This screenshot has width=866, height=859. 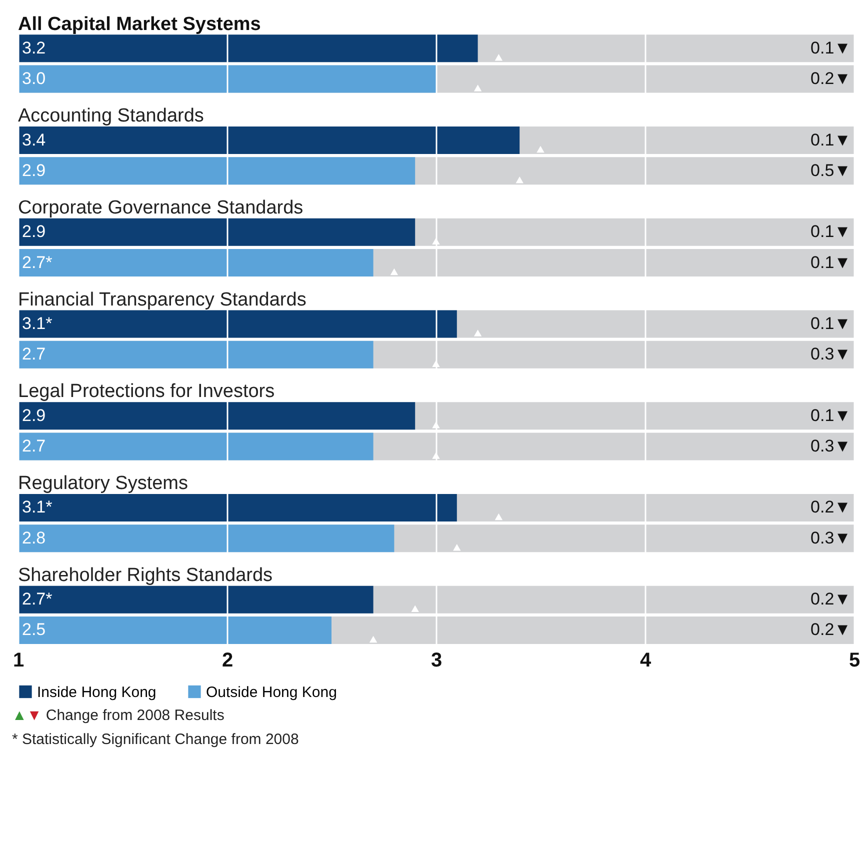 I want to click on text: * Statistically Significant Change from 2008, so click(x=156, y=740).